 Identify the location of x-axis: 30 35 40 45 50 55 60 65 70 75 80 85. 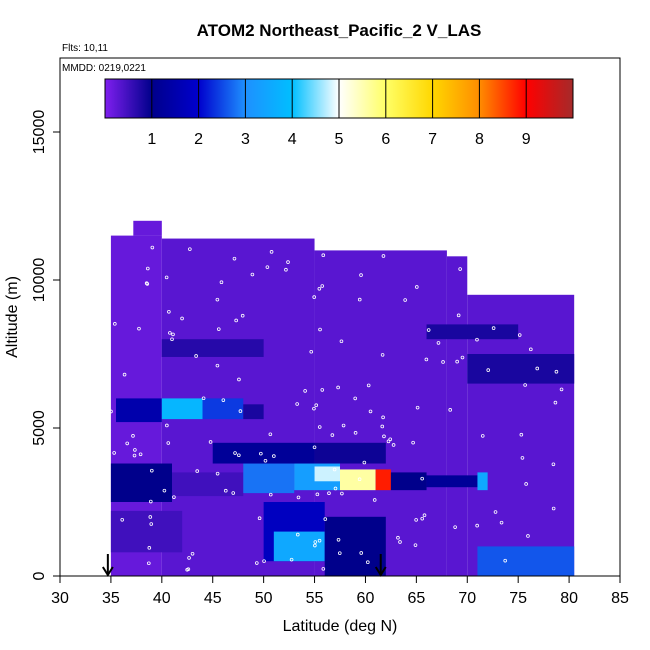
(340, 591).